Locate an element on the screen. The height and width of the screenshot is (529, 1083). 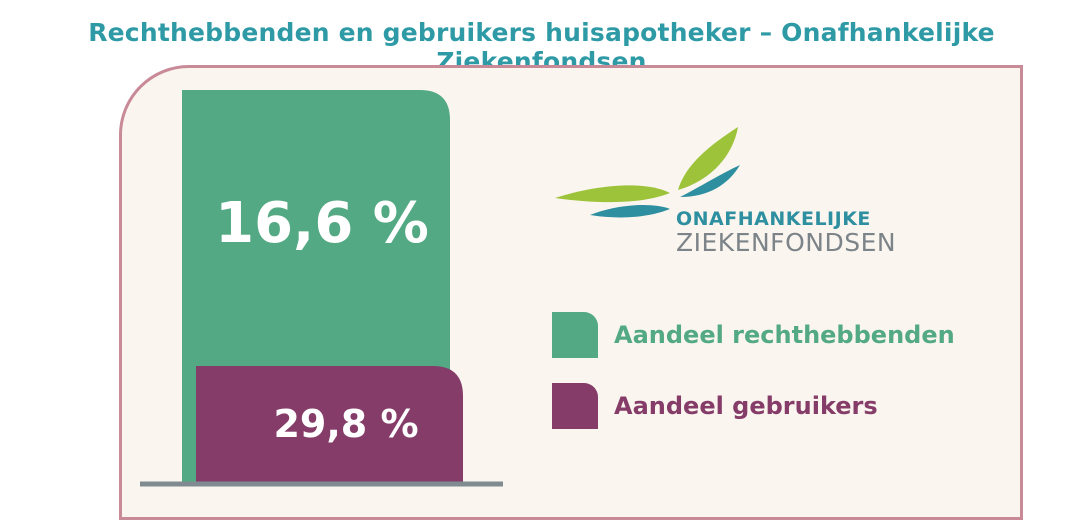
legend-swatch-rechthebbenden is located at coordinates (575, 335).